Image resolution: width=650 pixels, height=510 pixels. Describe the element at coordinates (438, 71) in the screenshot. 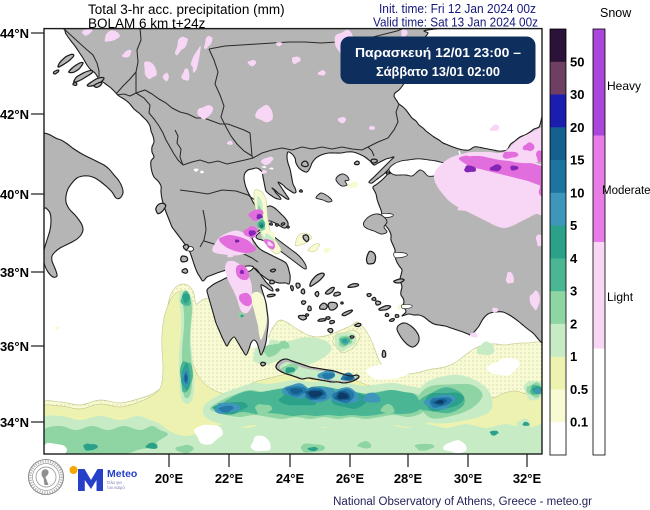

I see `svg-text: Σάββατο 13/01 02:00` at that location.